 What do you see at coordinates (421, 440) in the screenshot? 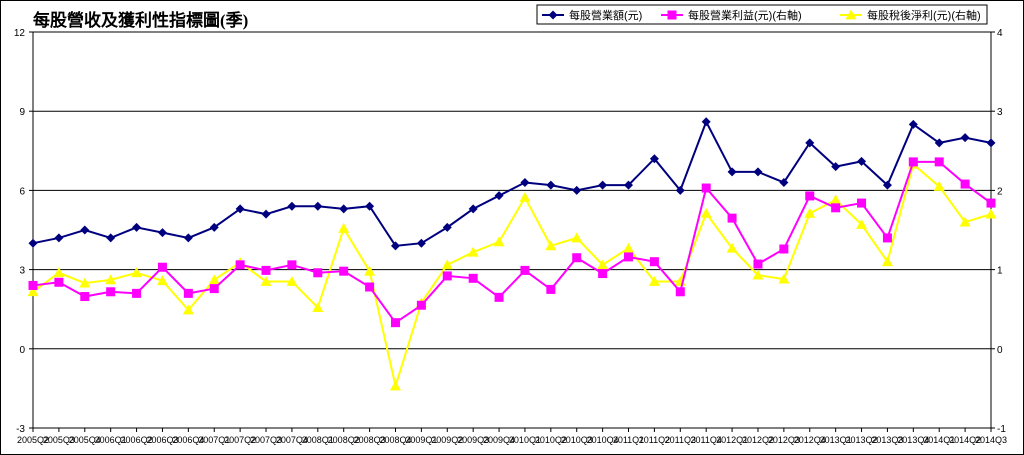
I see `x-tick-label: 2009Q1` at bounding box center [421, 440].